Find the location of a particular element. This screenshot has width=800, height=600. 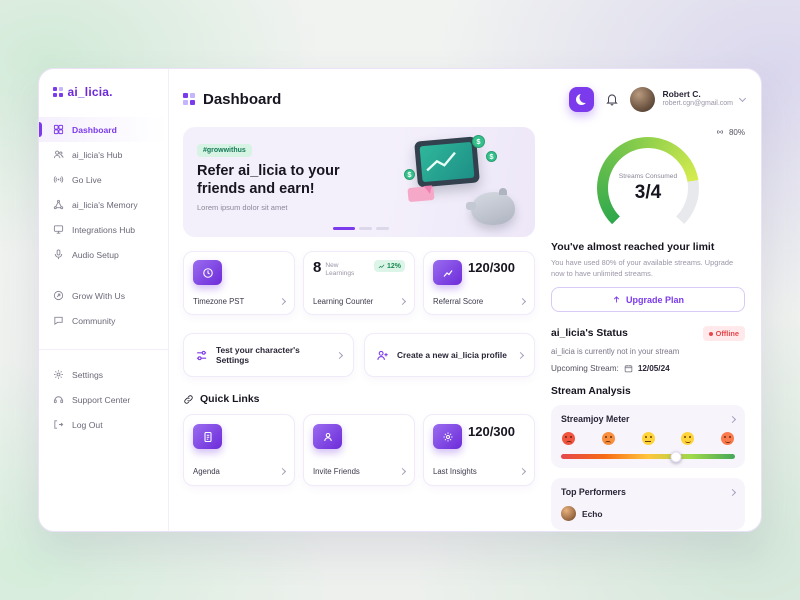

signal-icon is located at coordinates (720, 132).